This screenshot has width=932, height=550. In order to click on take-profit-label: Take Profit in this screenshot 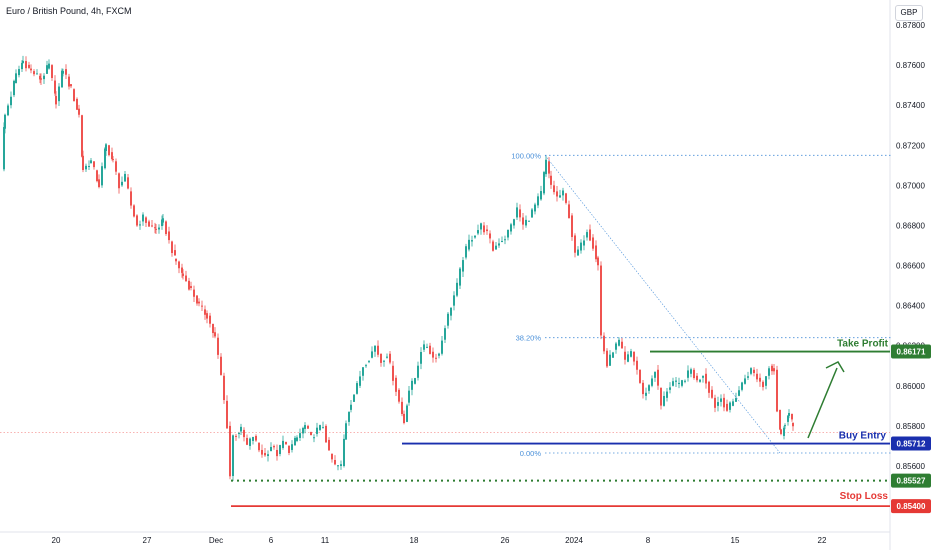, I will do `click(863, 344)`.